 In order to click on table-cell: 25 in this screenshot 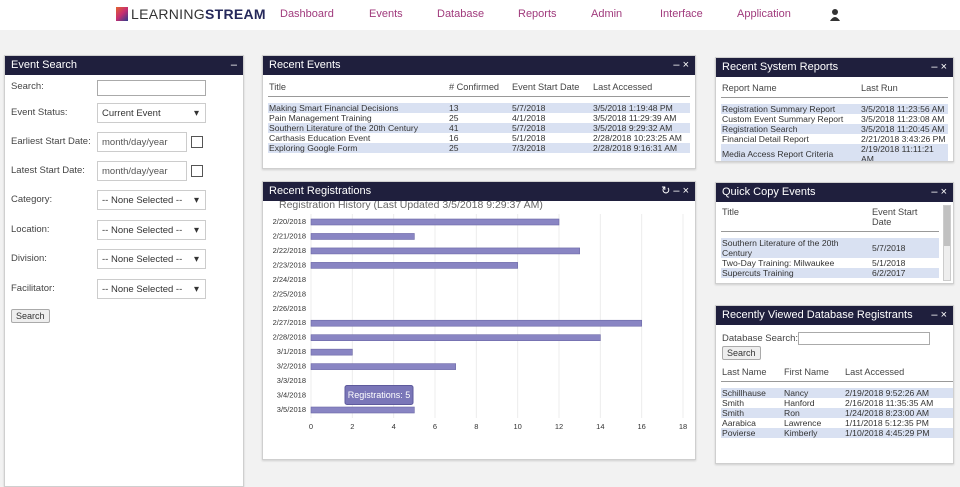, I will do `click(479, 148)`.